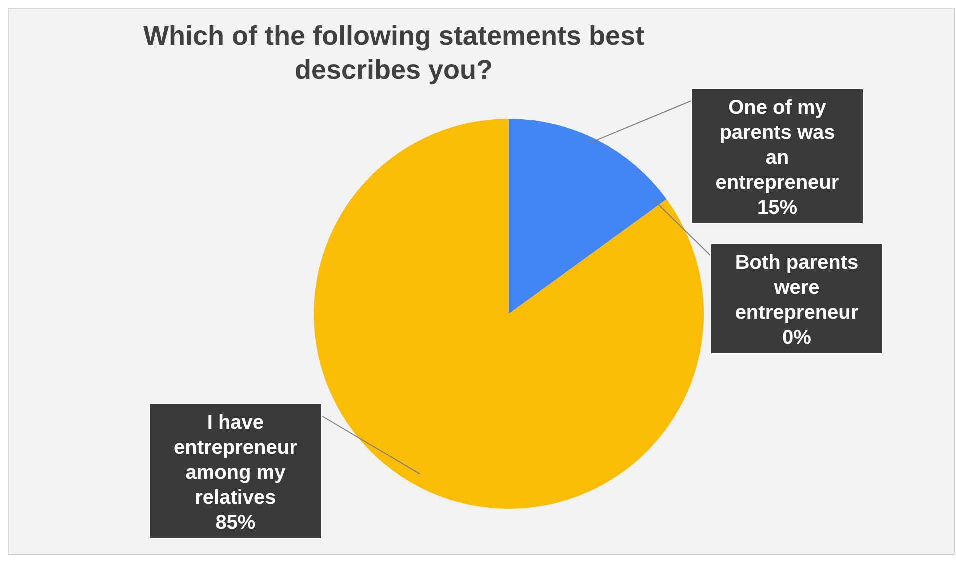  I want to click on slice-label: I have entrepreneur among my relatives, so click(236, 460).